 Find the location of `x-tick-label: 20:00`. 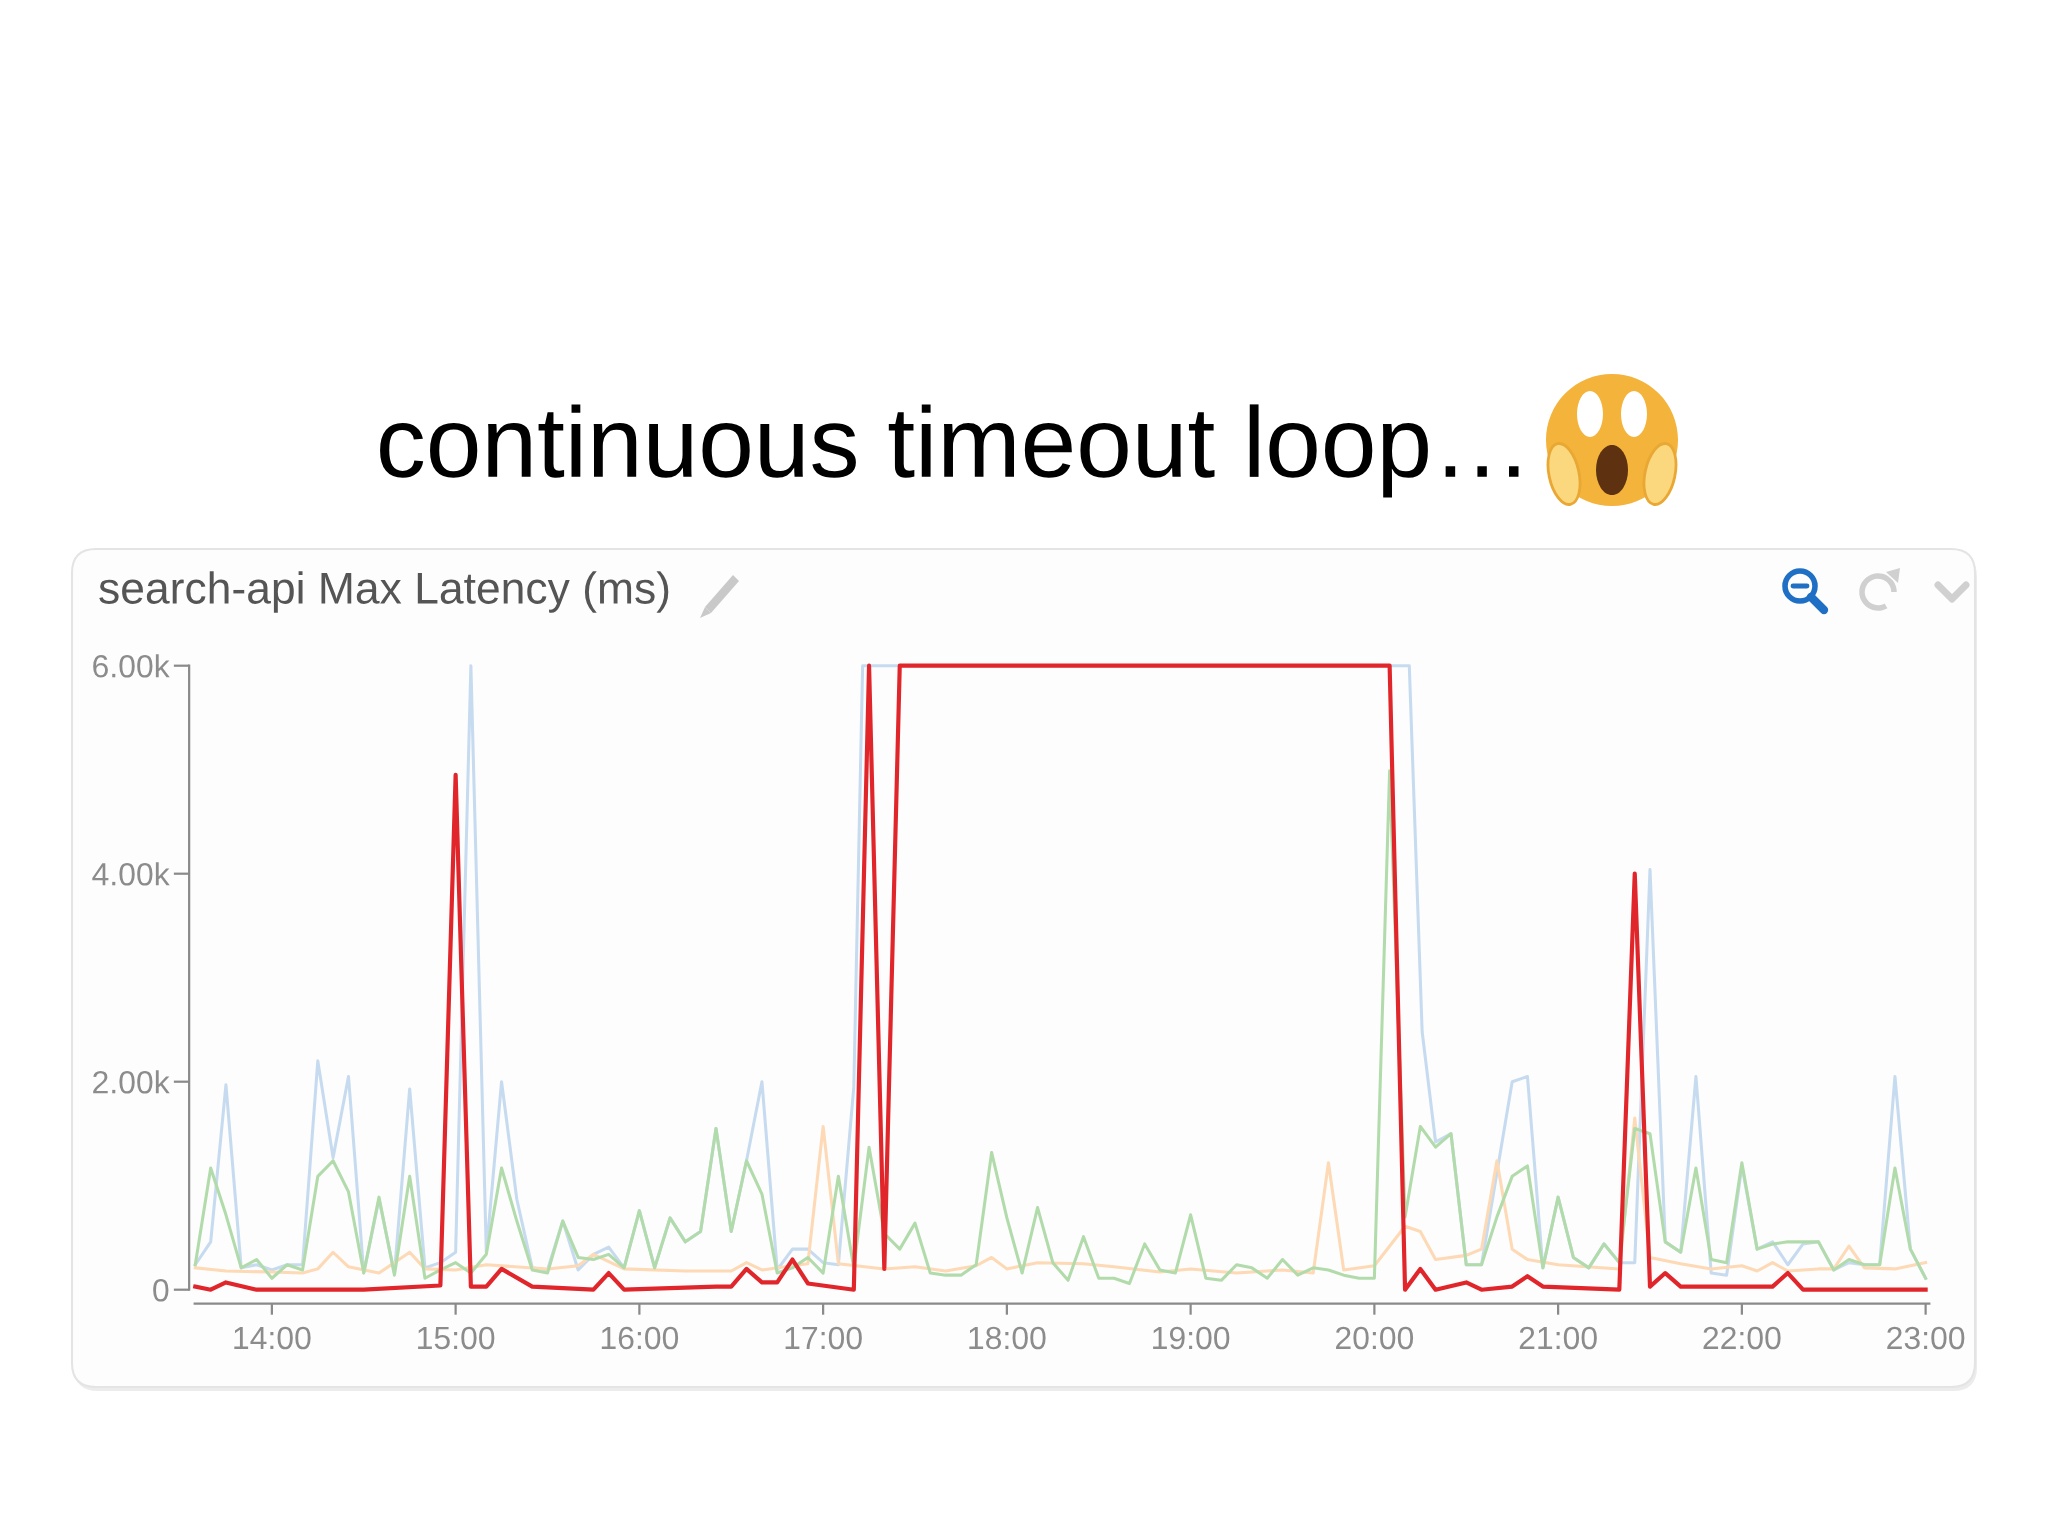

x-tick-label: 20:00 is located at coordinates (1375, 1338).